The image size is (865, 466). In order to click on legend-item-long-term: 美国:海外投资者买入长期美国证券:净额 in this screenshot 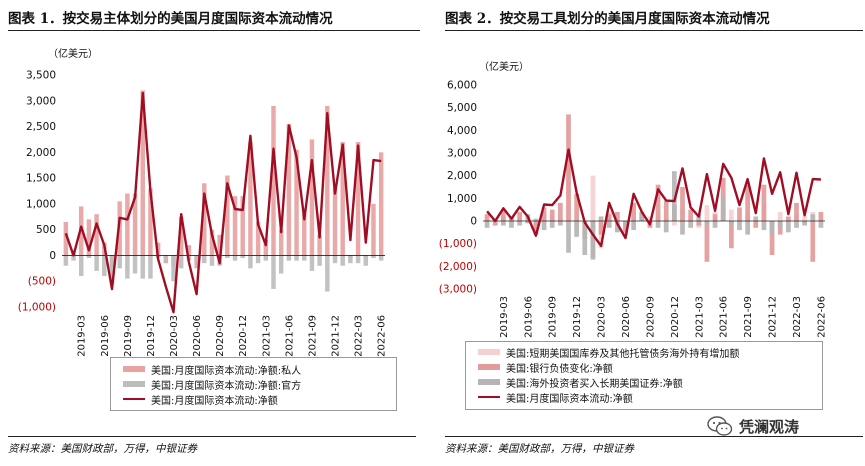, I will do `click(580, 382)`.